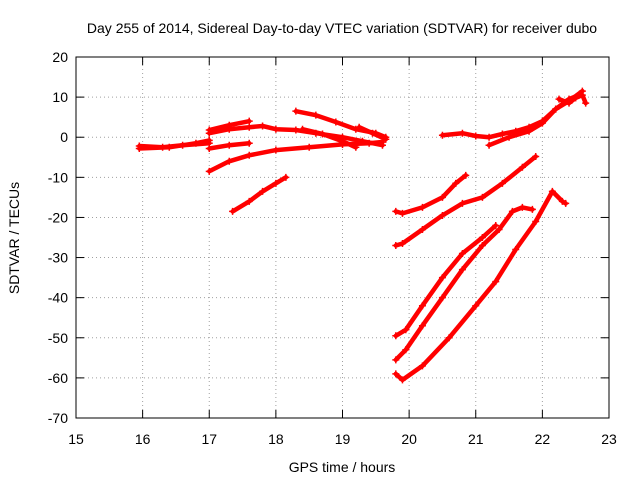 Image resolution: width=640 pixels, height=480 pixels. I want to click on series-arc5, so click(229, 145).